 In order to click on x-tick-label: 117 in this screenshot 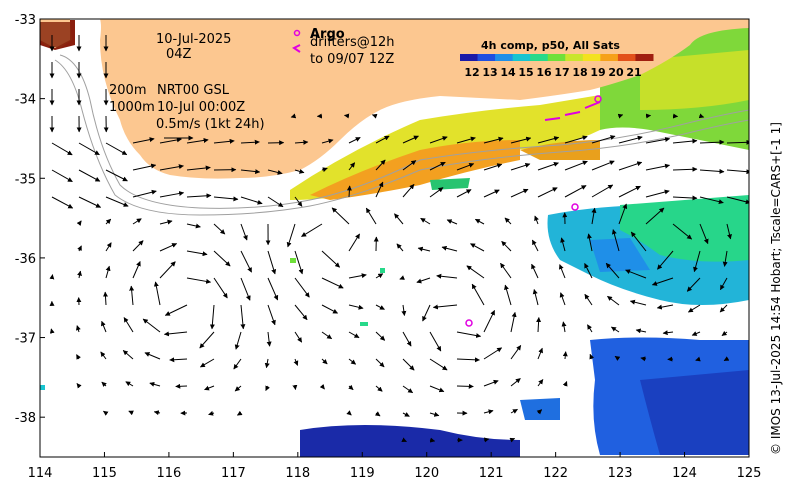, I will do `click(233, 473)`.